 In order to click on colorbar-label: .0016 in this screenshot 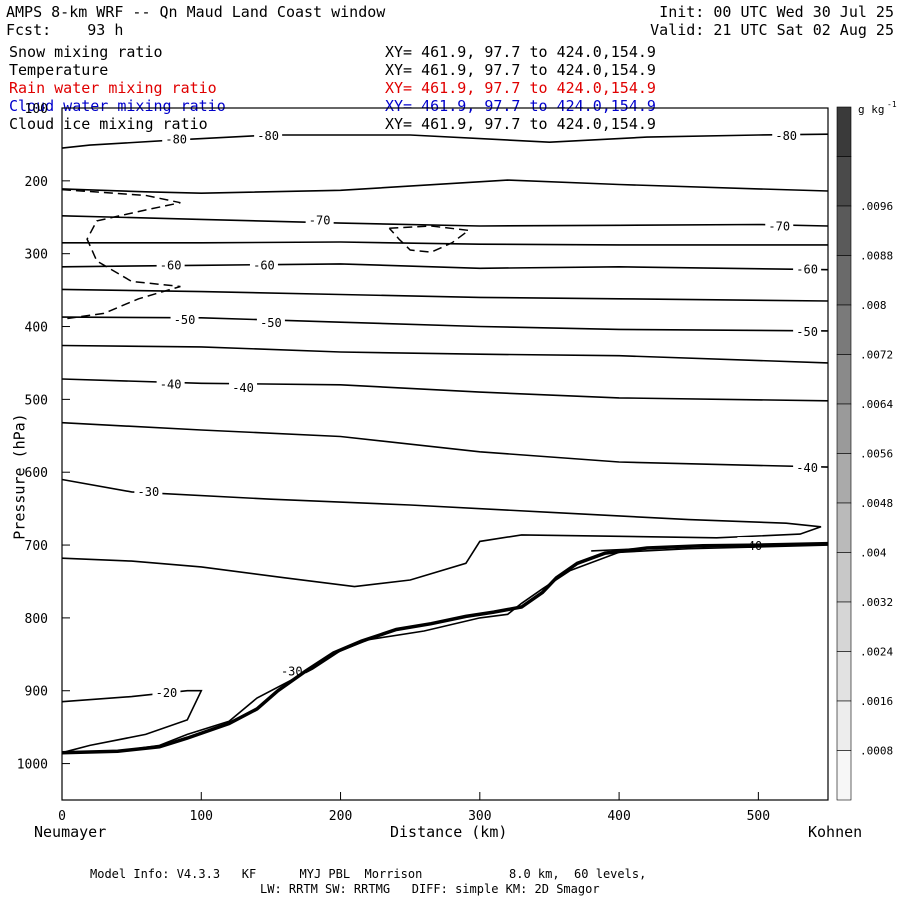, I will do `click(876, 701)`.